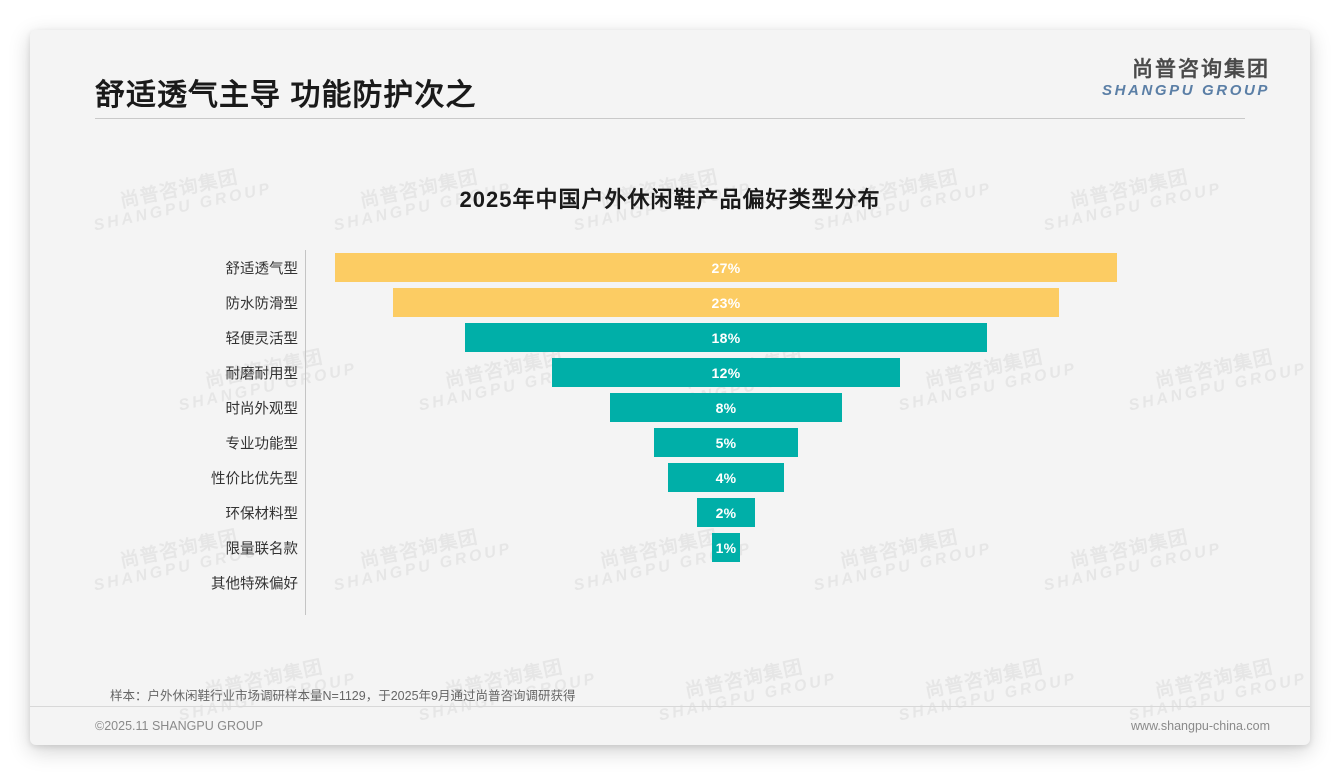  Describe the element at coordinates (262, 549) in the screenshot. I see `category-label: 限量联名款` at that location.